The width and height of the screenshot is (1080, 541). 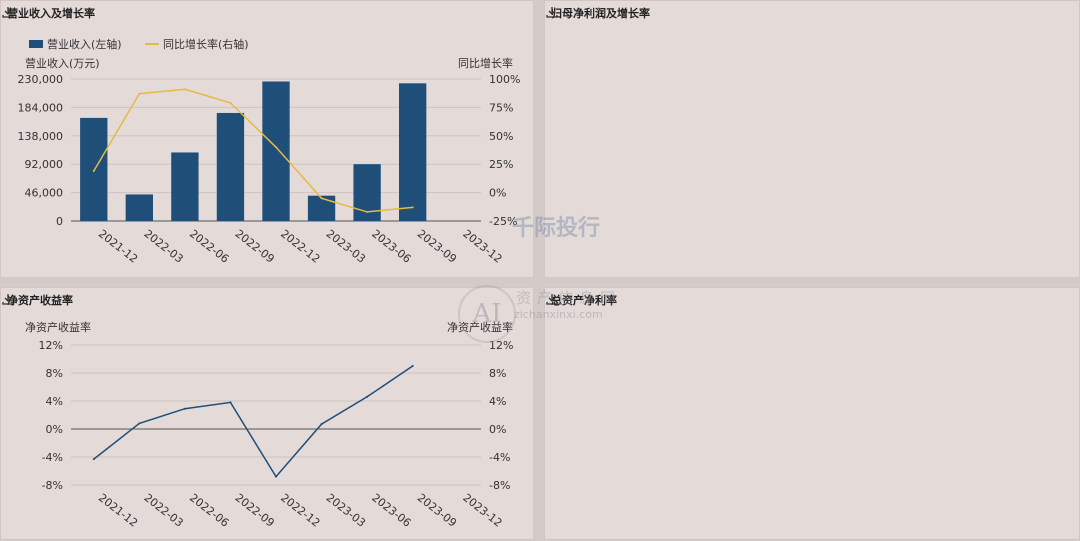 I want to click on legend-label: 营业收入(左轴), so click(x=84, y=44).